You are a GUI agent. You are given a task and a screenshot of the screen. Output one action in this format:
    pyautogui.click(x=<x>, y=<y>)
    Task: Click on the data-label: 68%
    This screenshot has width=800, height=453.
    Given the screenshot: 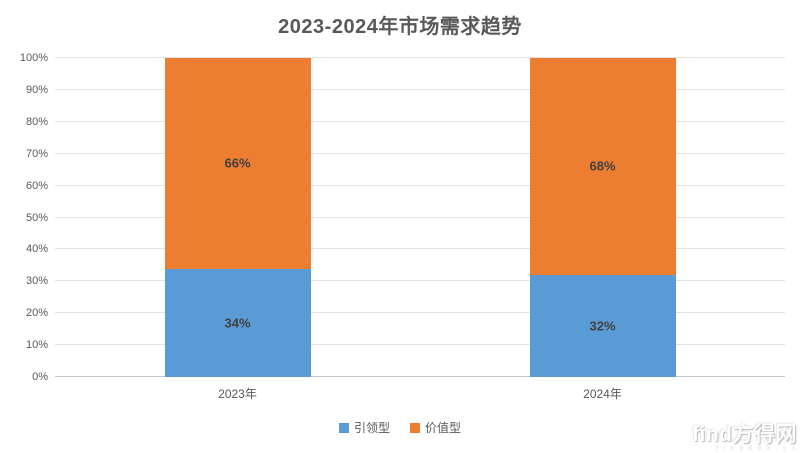 What is the action you would take?
    pyautogui.click(x=602, y=166)
    